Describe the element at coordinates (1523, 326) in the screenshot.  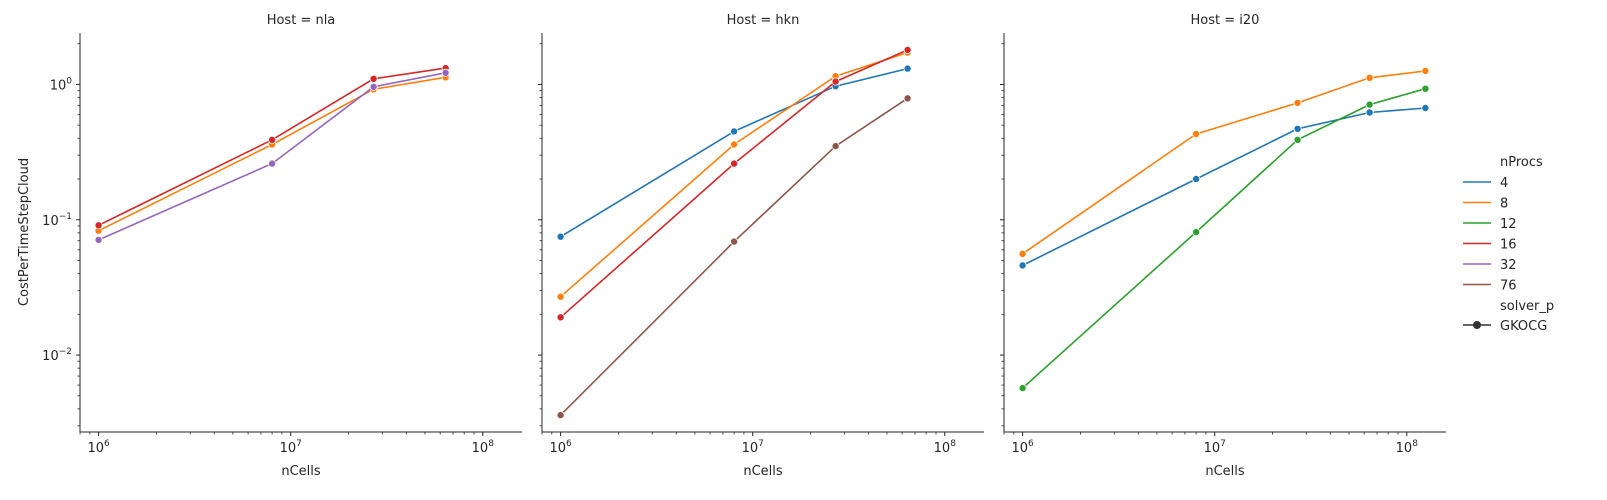
I see `legend-style-label: GKOCG` at that location.